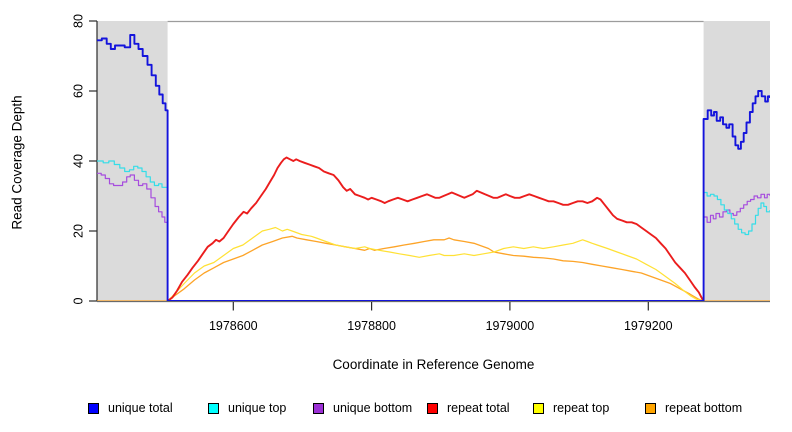 Image resolution: width=792 pixels, height=432 pixels. I want to click on series-line-repeat-top, so click(435, 263).